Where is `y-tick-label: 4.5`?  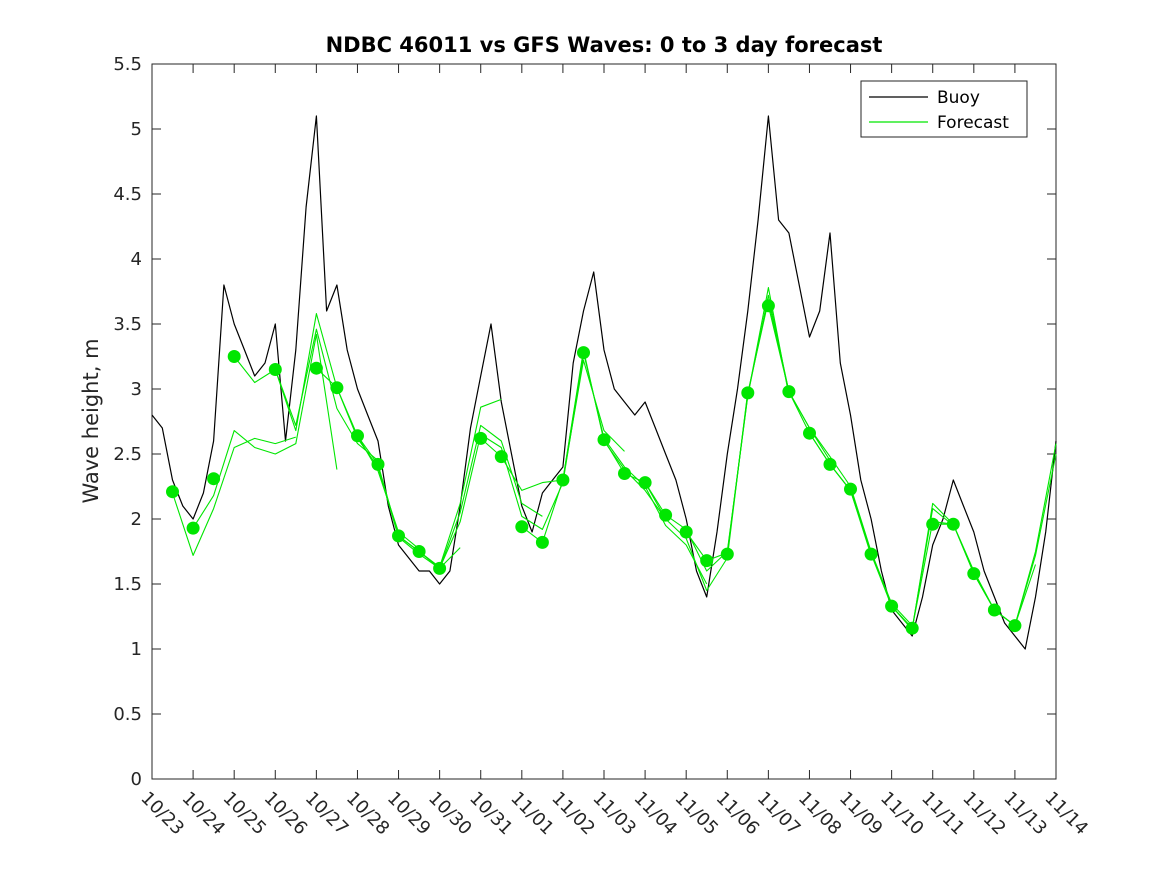 y-tick-label: 4.5 is located at coordinates (127, 194).